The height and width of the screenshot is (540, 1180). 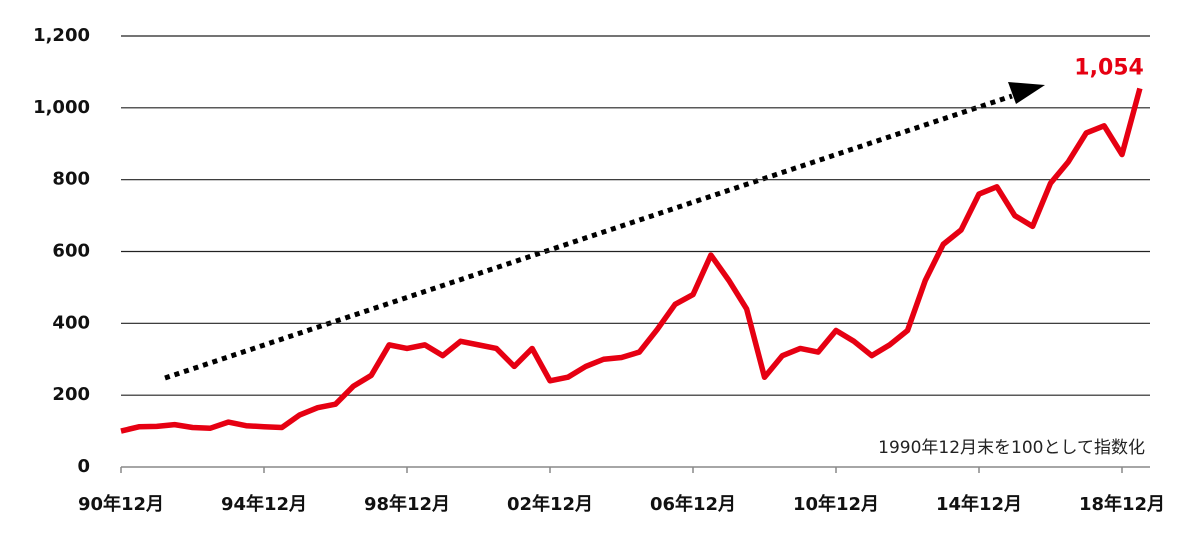 I want to click on y-tick-label: 600, so click(x=71, y=251).